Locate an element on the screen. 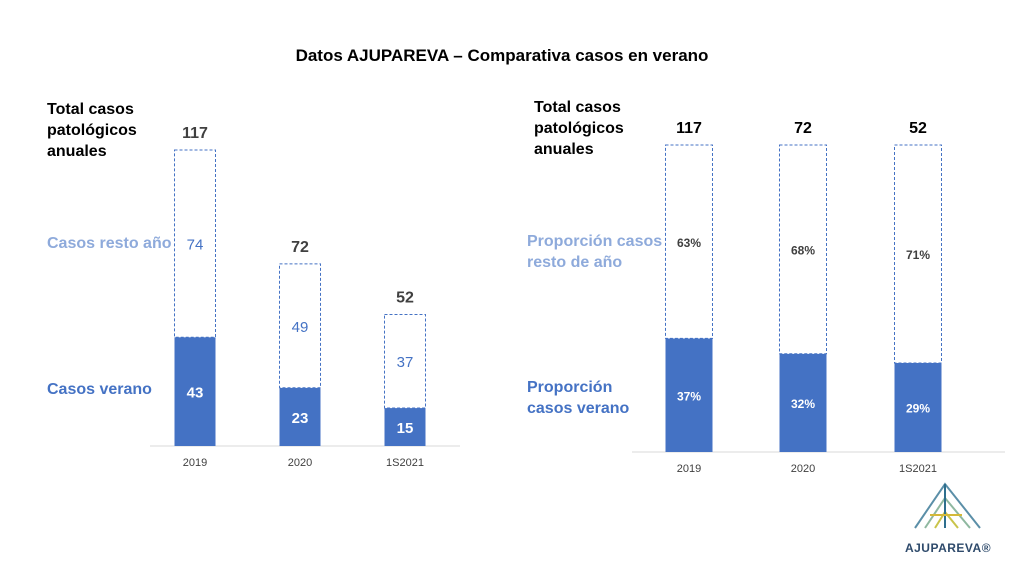 The height and width of the screenshot is (576, 1024). series-label: Casos resto año is located at coordinates (109, 243).